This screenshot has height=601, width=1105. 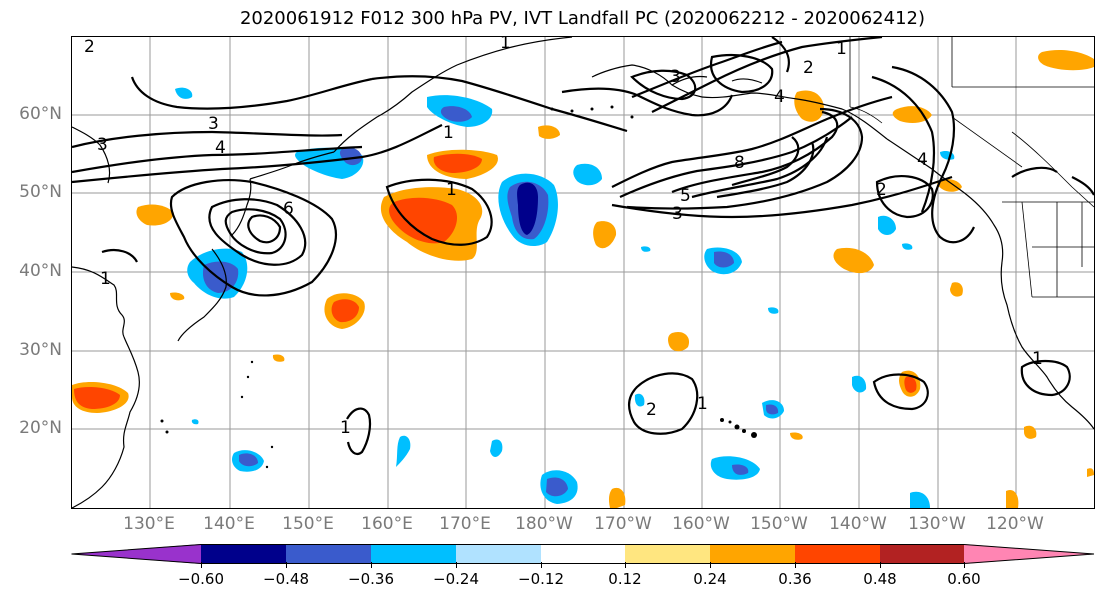 What do you see at coordinates (677, 214) in the screenshot?
I see `contour-label-3-d: 3` at bounding box center [677, 214].